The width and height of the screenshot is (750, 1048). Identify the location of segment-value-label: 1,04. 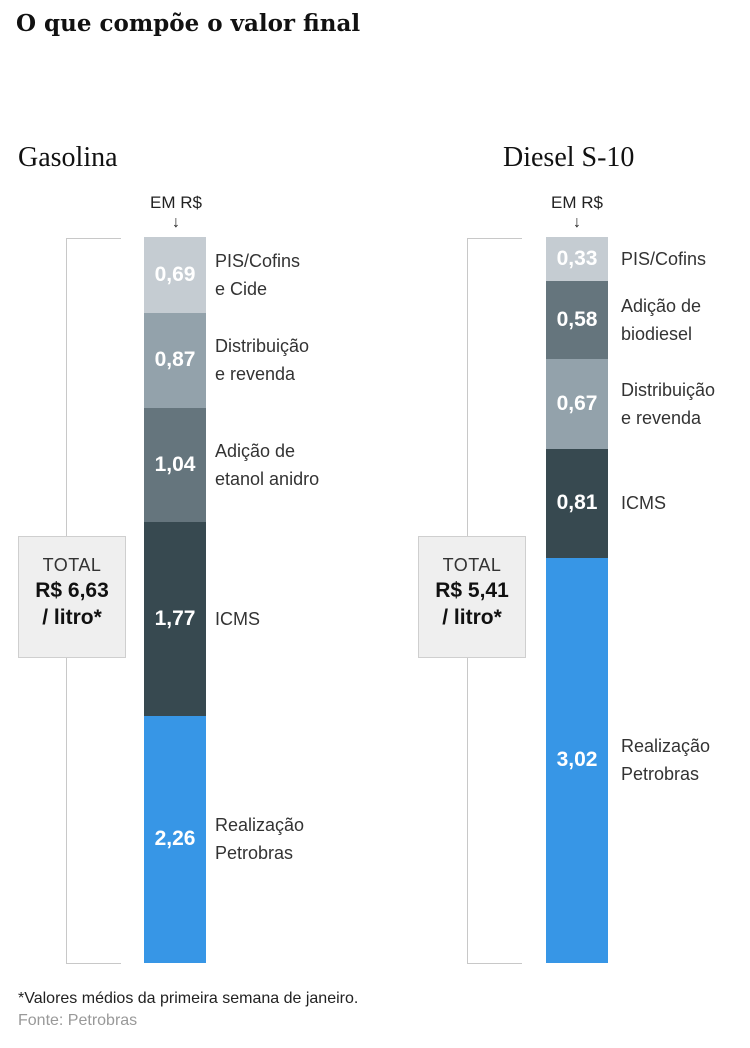
(175, 464).